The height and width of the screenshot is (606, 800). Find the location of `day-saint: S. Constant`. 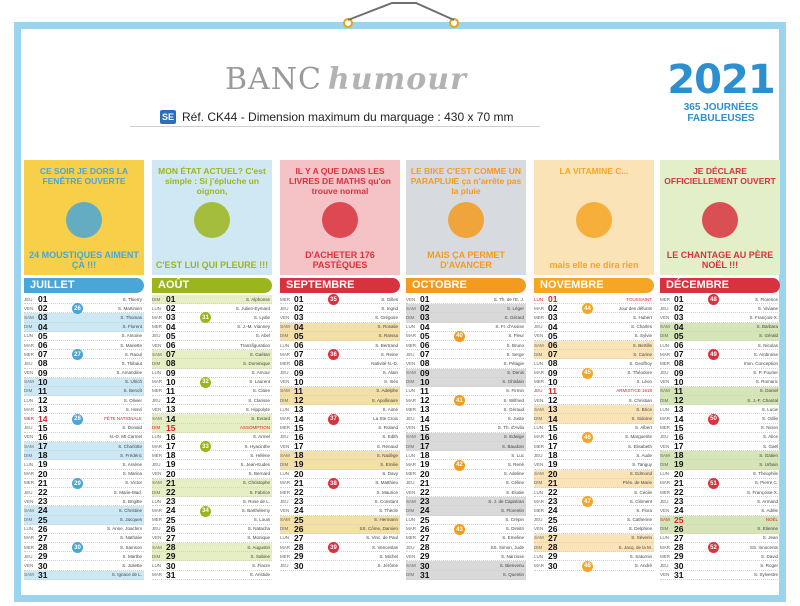

day-saint: S. Constant is located at coordinates (386, 501).